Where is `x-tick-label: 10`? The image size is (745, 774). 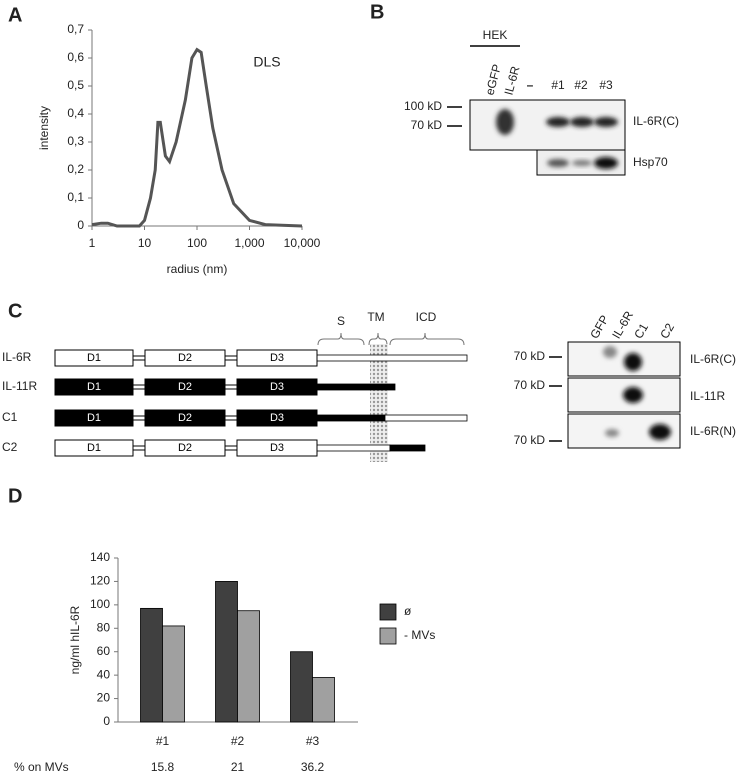 x-tick-label: 10 is located at coordinates (145, 243).